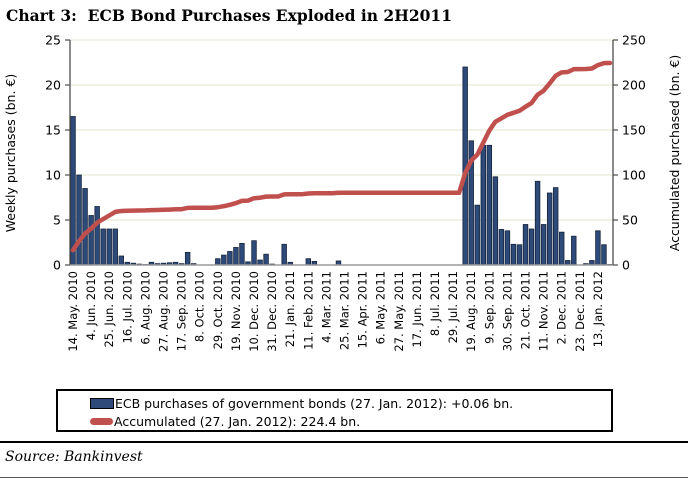 This screenshot has width=688, height=481. I want to click on x-axis-label: 25. Jun. 2010, so click(109, 309).